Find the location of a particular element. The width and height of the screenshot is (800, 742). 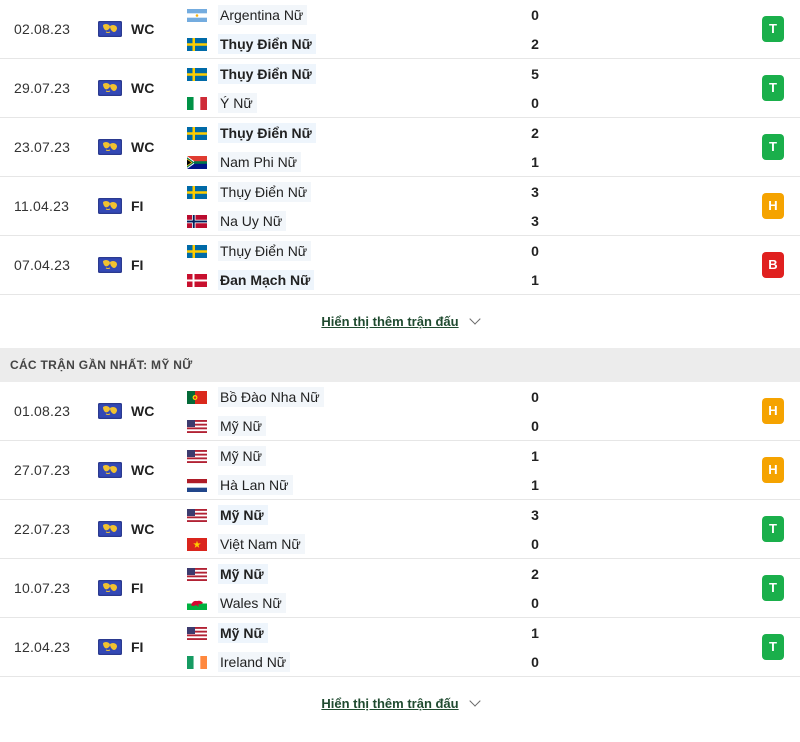

away-team: Đan Mạch Nữ is located at coordinates (251, 280).